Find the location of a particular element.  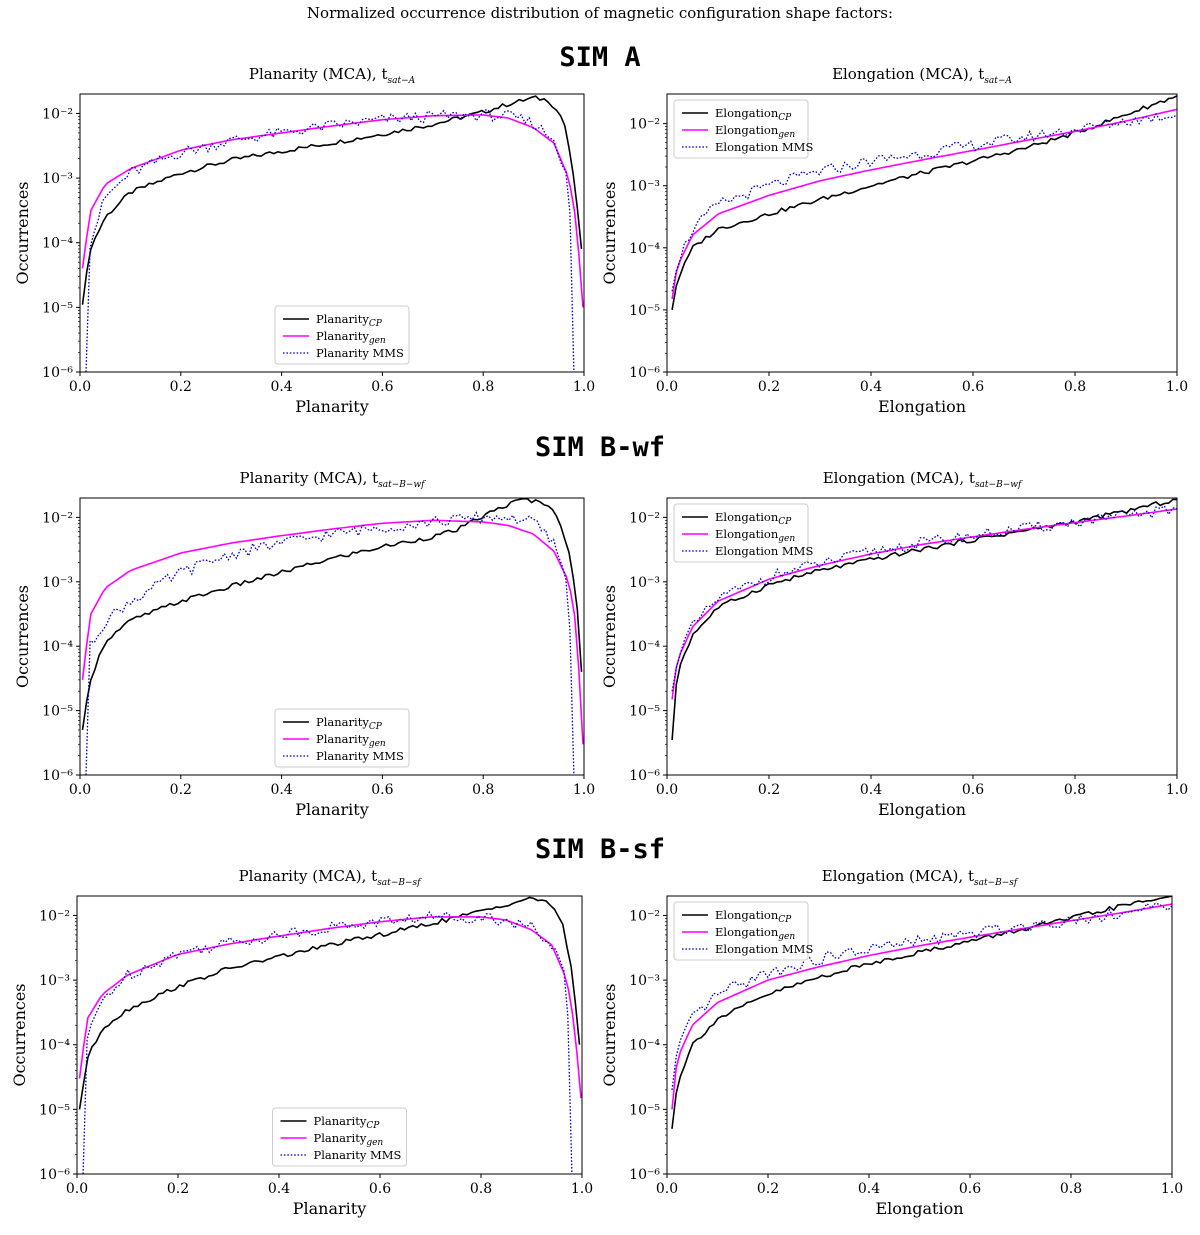

chart-title-subscript: sat−B−sf is located at coordinates (399, 883).